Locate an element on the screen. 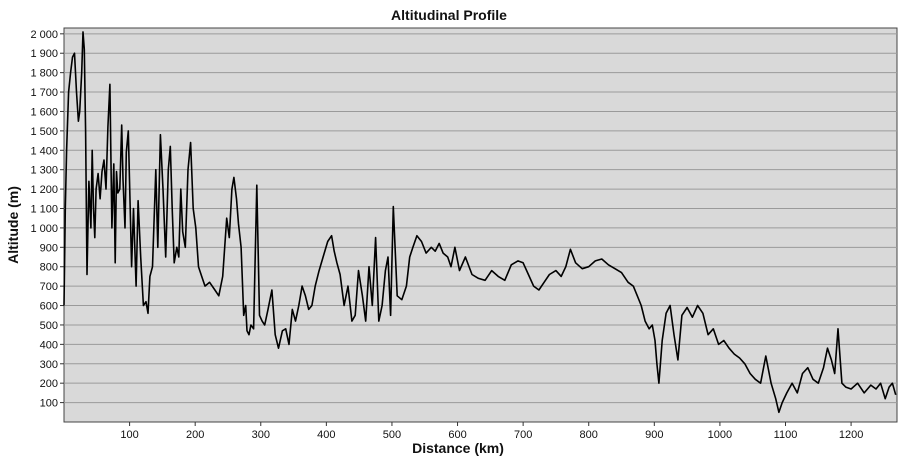  y-tick-label: 1 000 is located at coordinates (44, 229).